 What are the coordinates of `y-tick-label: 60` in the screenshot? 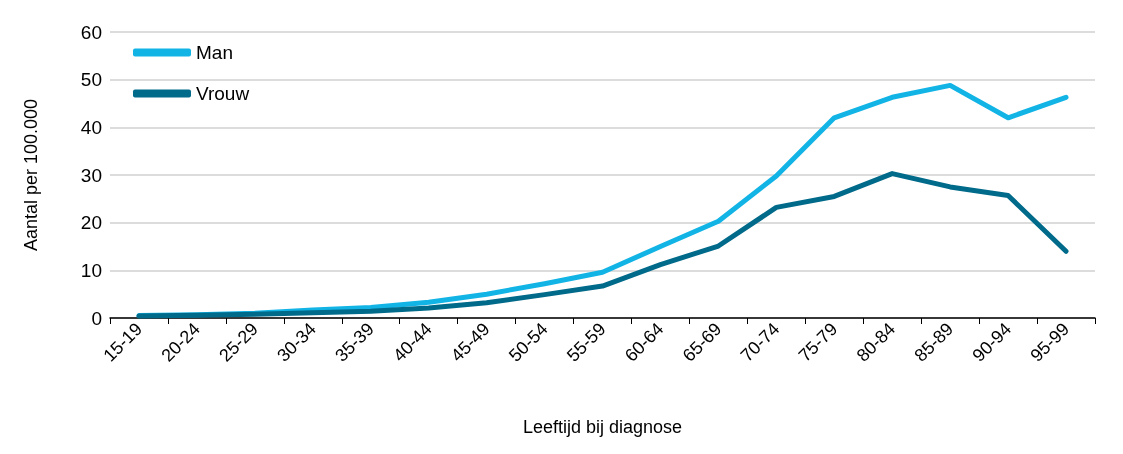 It's located at (91, 32).